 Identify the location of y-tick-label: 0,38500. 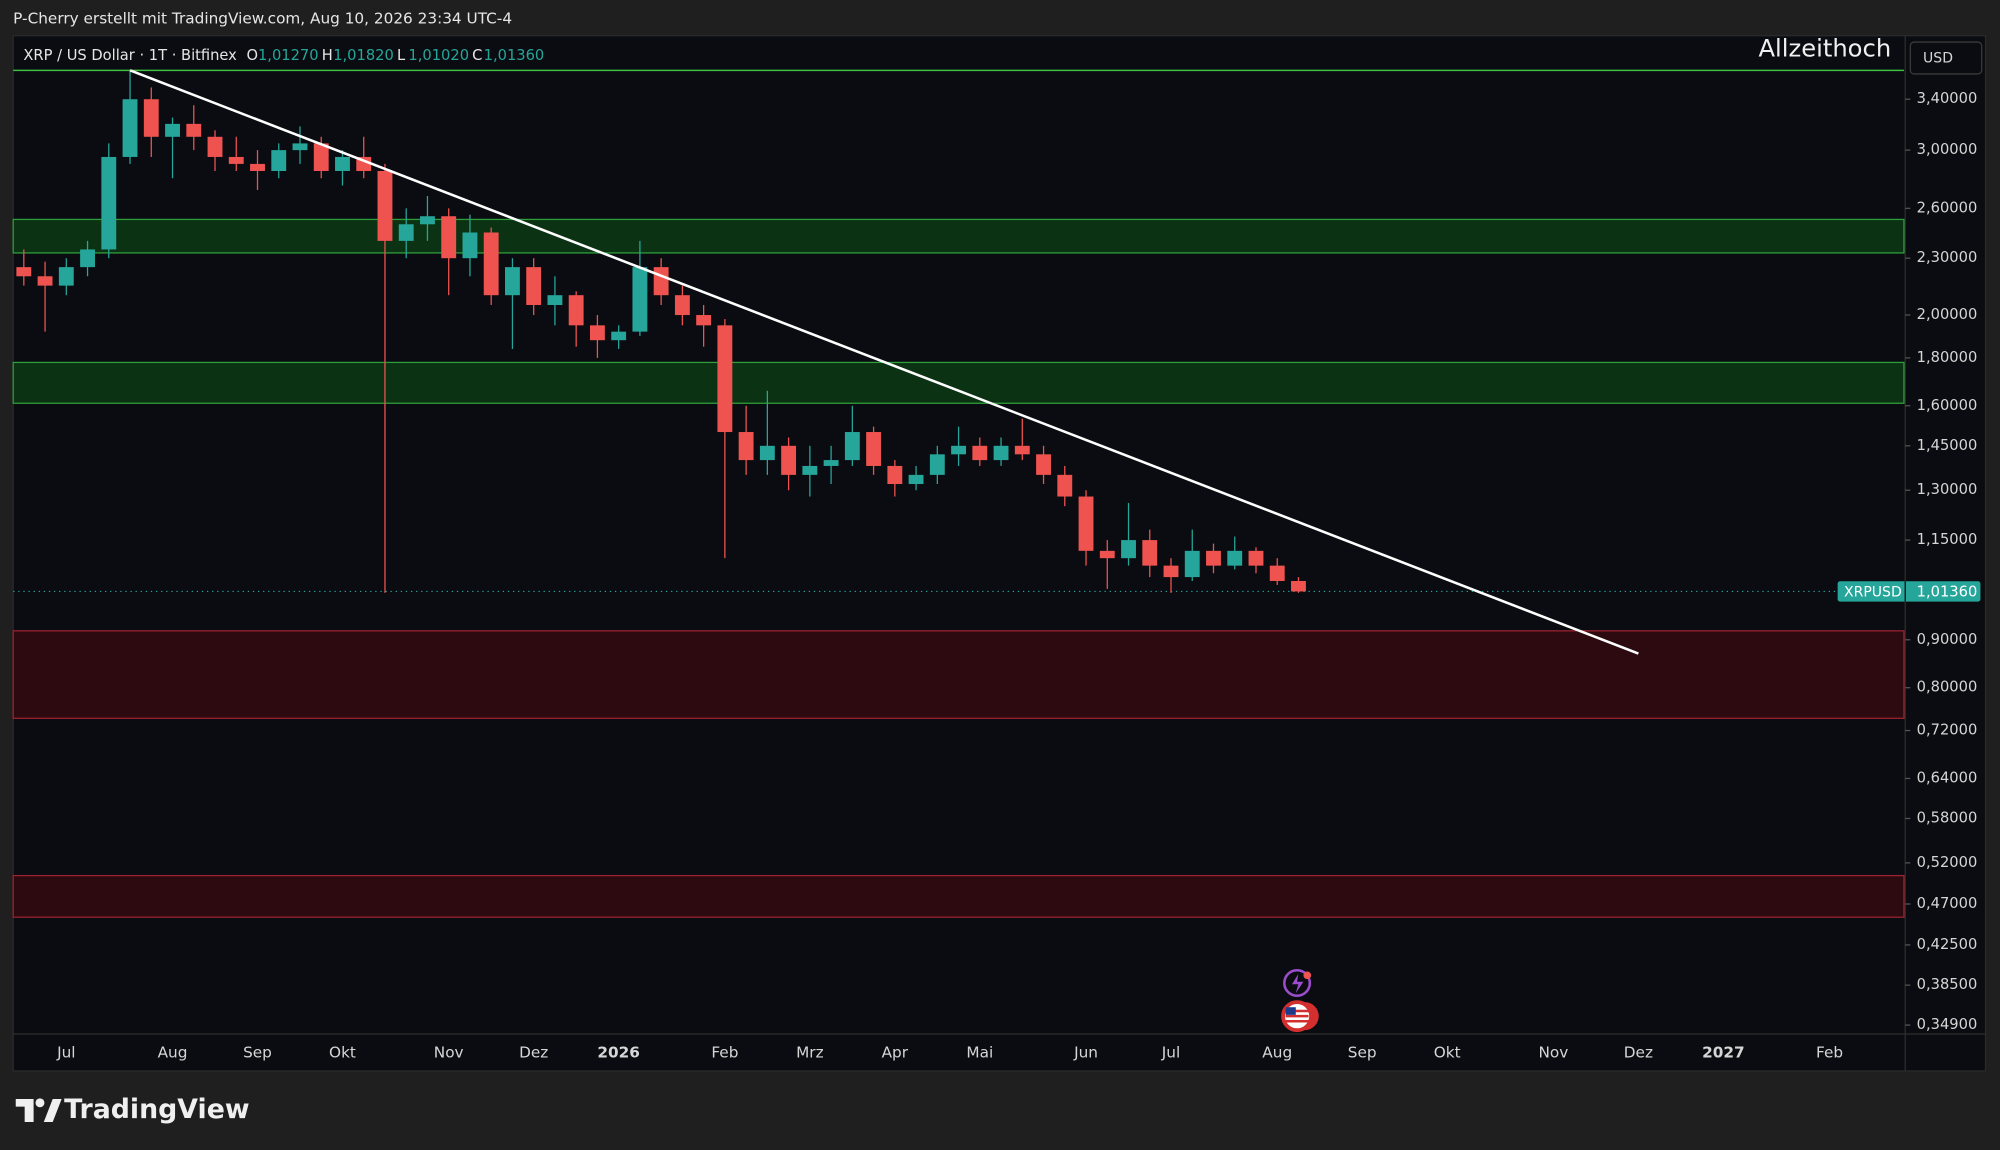
(1947, 984).